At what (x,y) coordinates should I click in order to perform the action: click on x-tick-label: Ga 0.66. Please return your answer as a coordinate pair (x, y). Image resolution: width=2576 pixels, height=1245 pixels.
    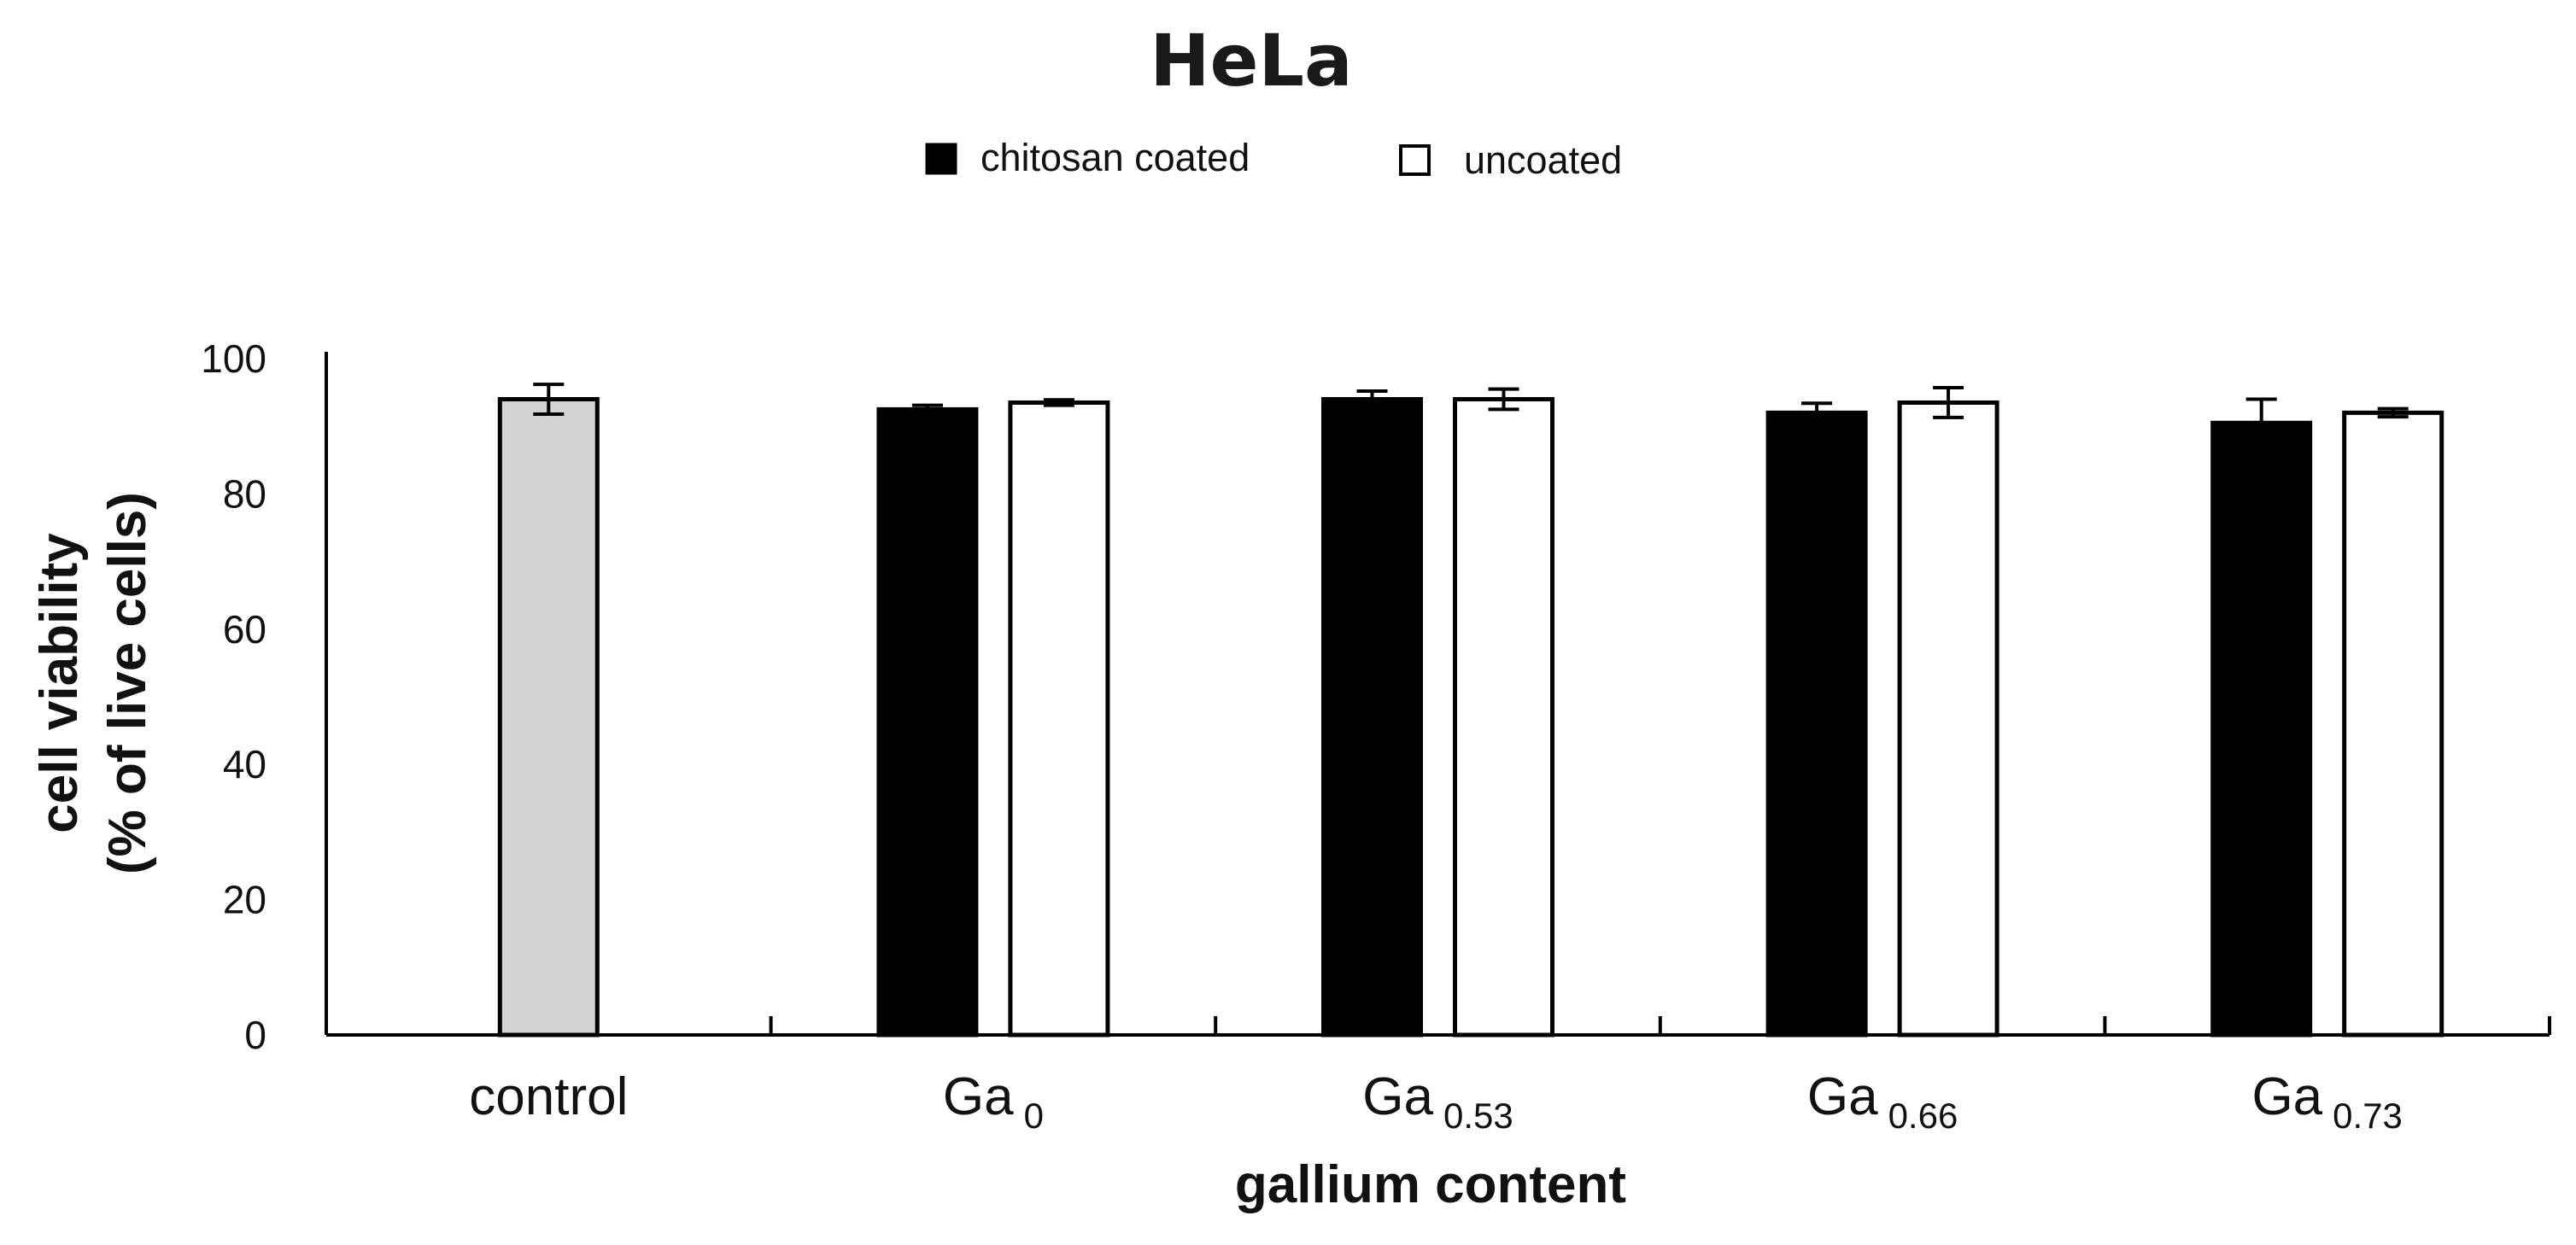
    Looking at the image, I should click on (1882, 1101).